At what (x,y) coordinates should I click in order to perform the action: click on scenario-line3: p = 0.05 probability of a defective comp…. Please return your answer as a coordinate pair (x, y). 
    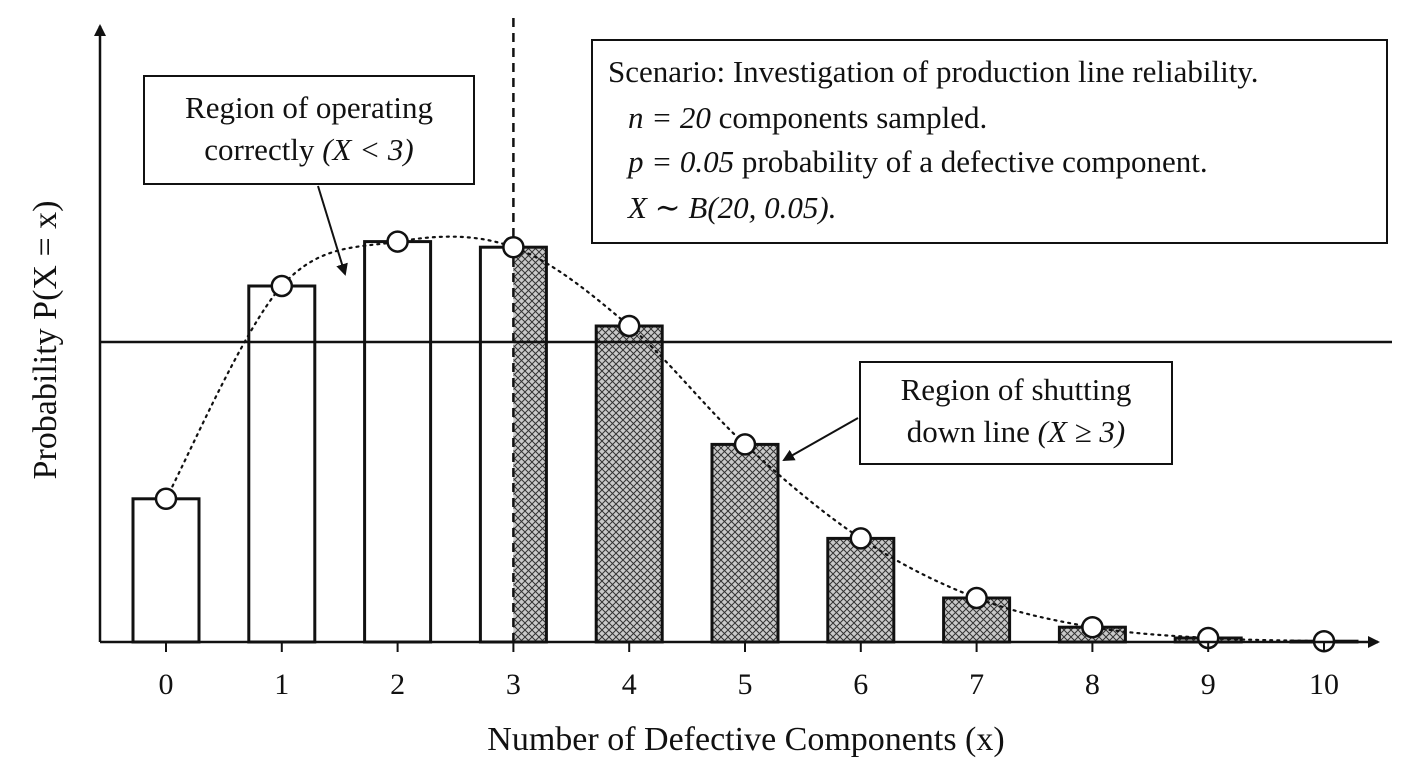
    Looking at the image, I should click on (917, 161).